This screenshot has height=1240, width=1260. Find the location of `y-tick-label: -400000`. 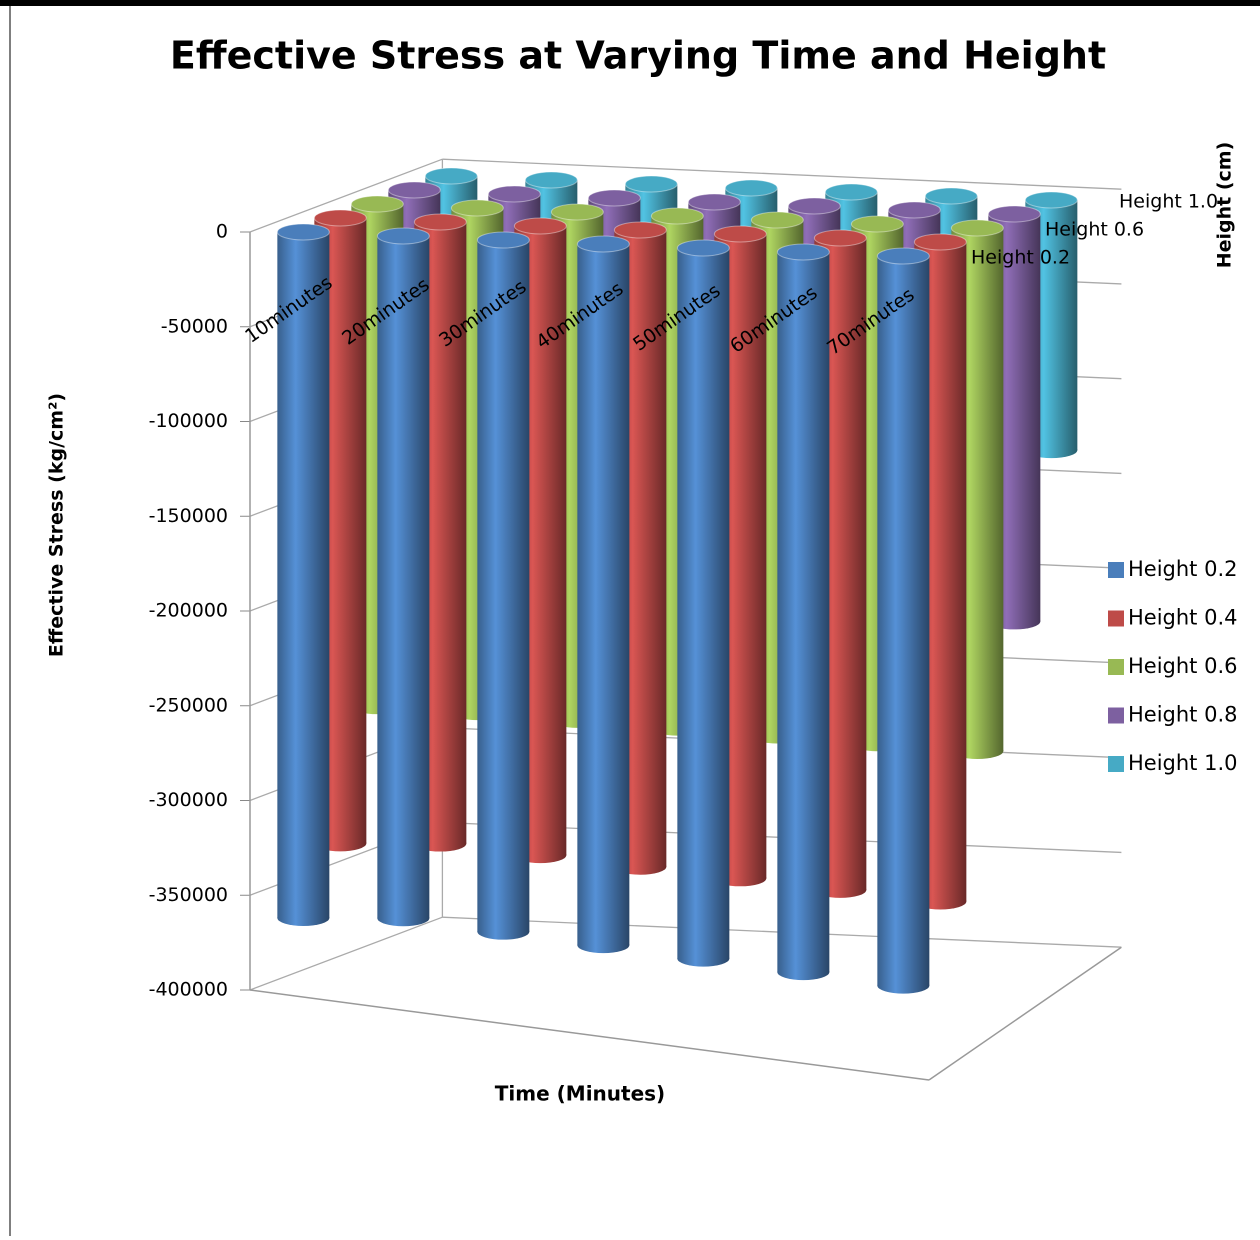

y-tick-label: -400000 is located at coordinates (188, 990).